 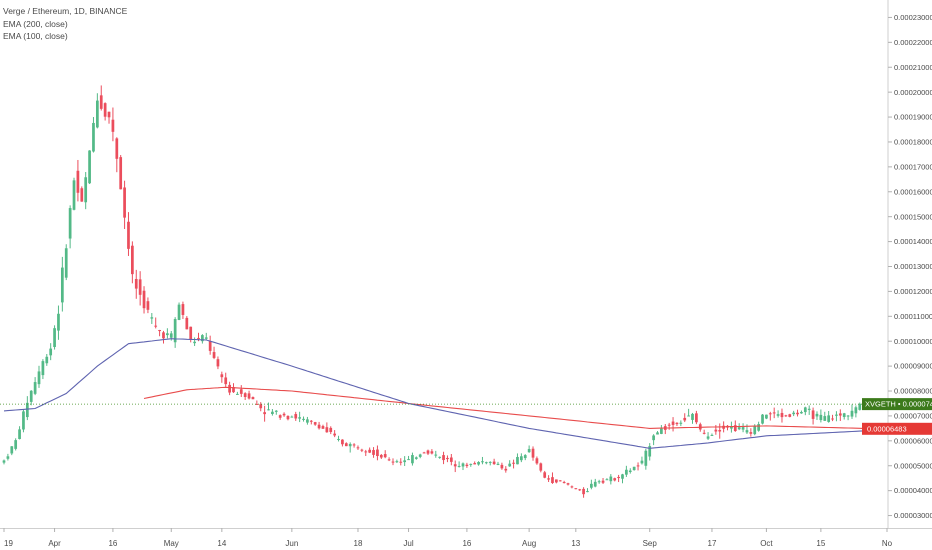 What do you see at coordinates (913, 67) in the screenshot?
I see `y-tick-label: 0.00021000` at bounding box center [913, 67].